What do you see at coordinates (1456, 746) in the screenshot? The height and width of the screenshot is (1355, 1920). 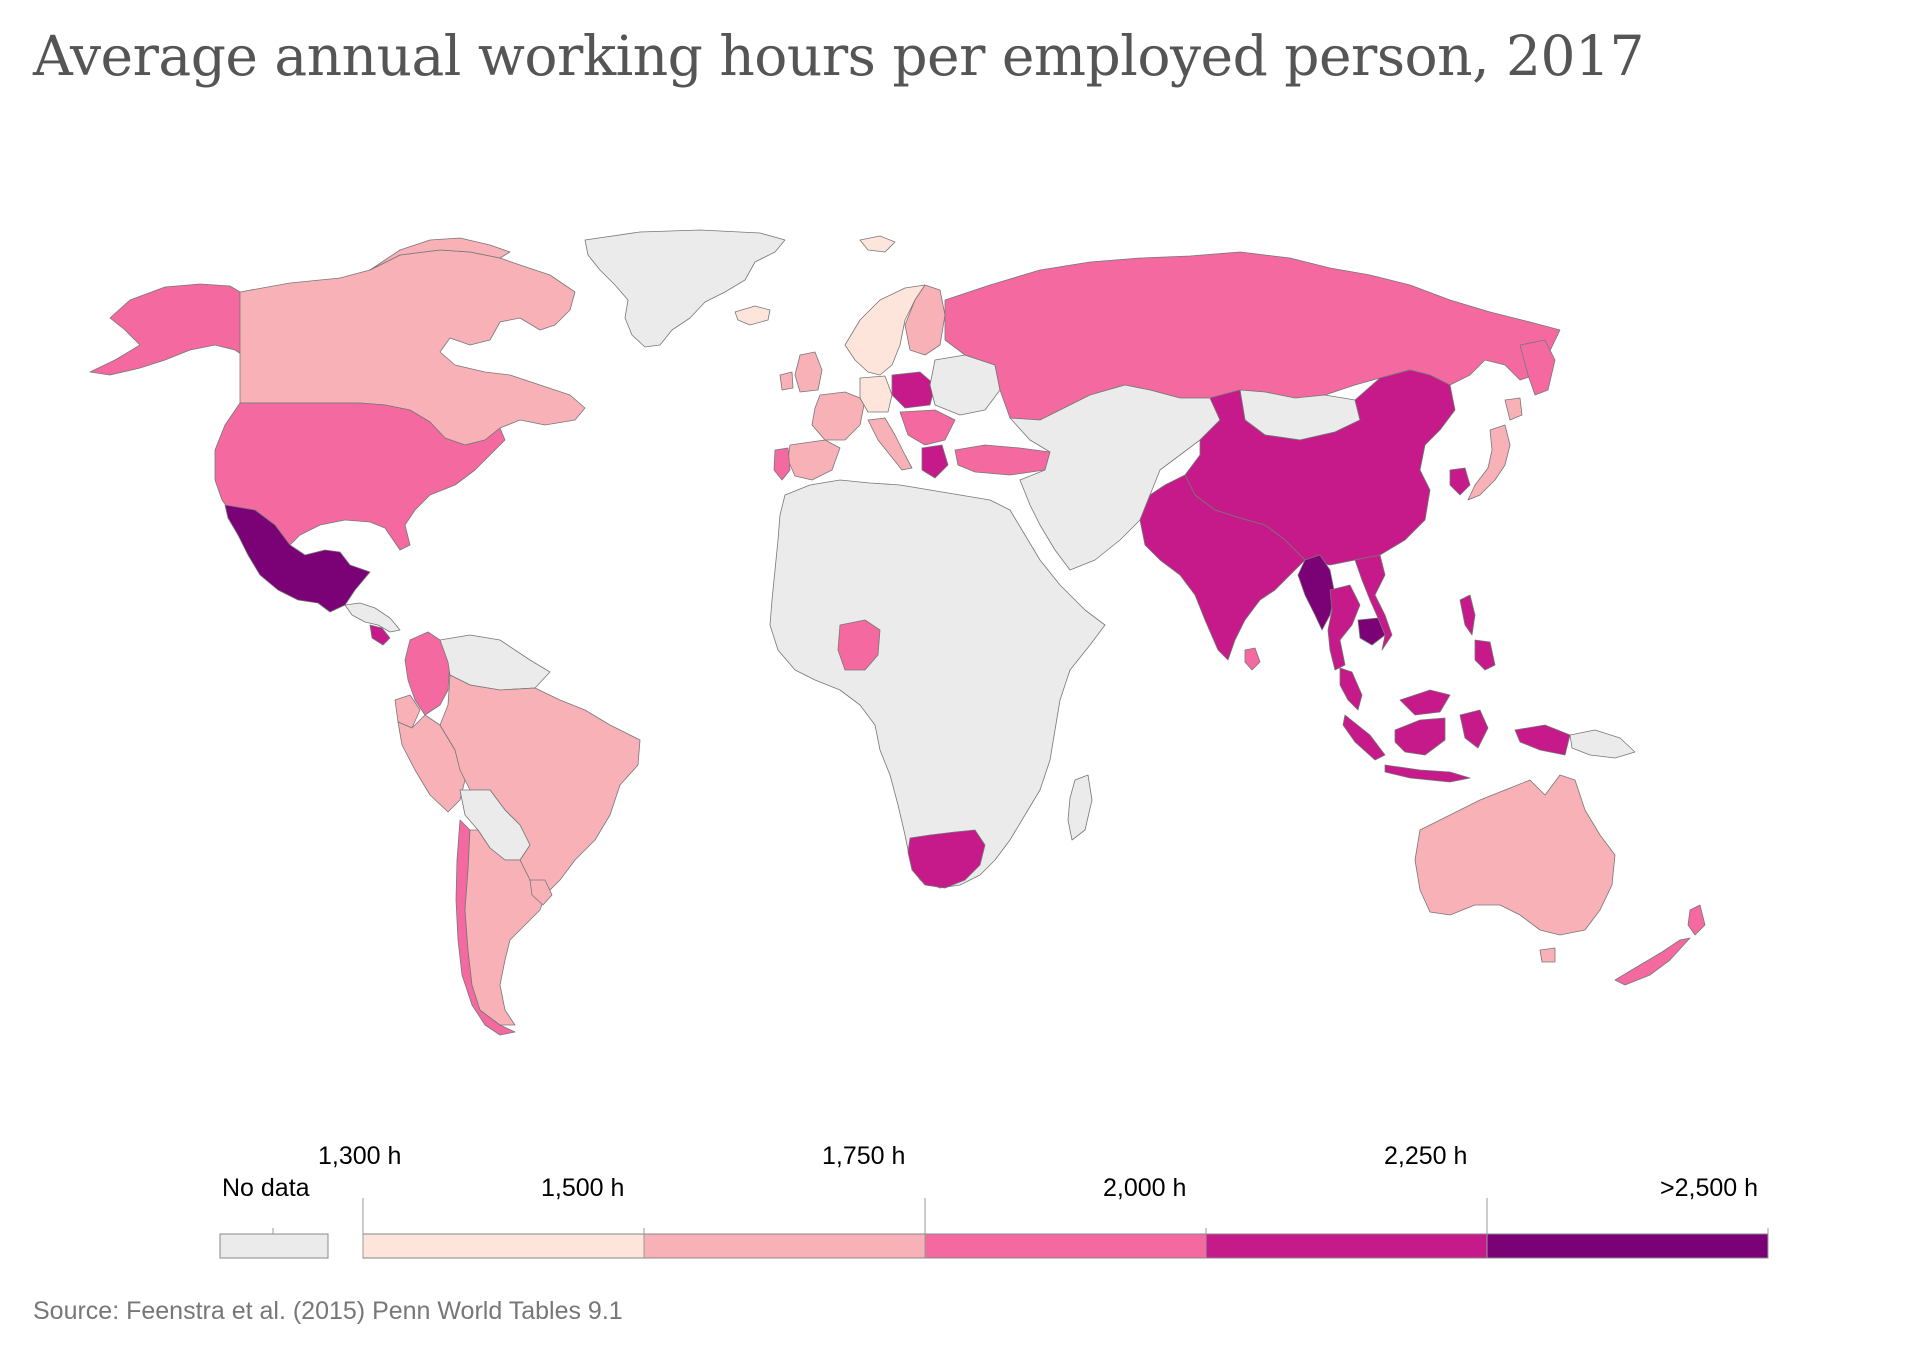 I see `region-indonesia: Indonesia` at bounding box center [1456, 746].